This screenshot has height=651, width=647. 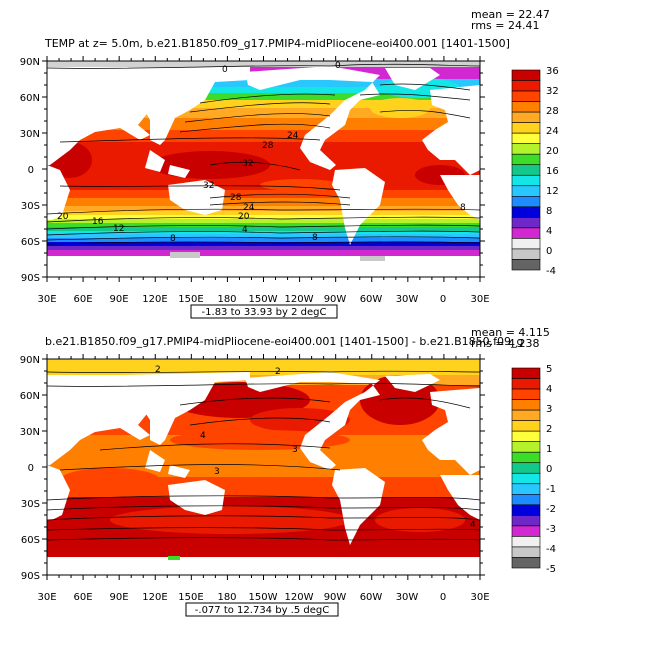 I want to click on panel-1-range-label: -1.83 to 33.93 by 2 degC, so click(x=264, y=312).